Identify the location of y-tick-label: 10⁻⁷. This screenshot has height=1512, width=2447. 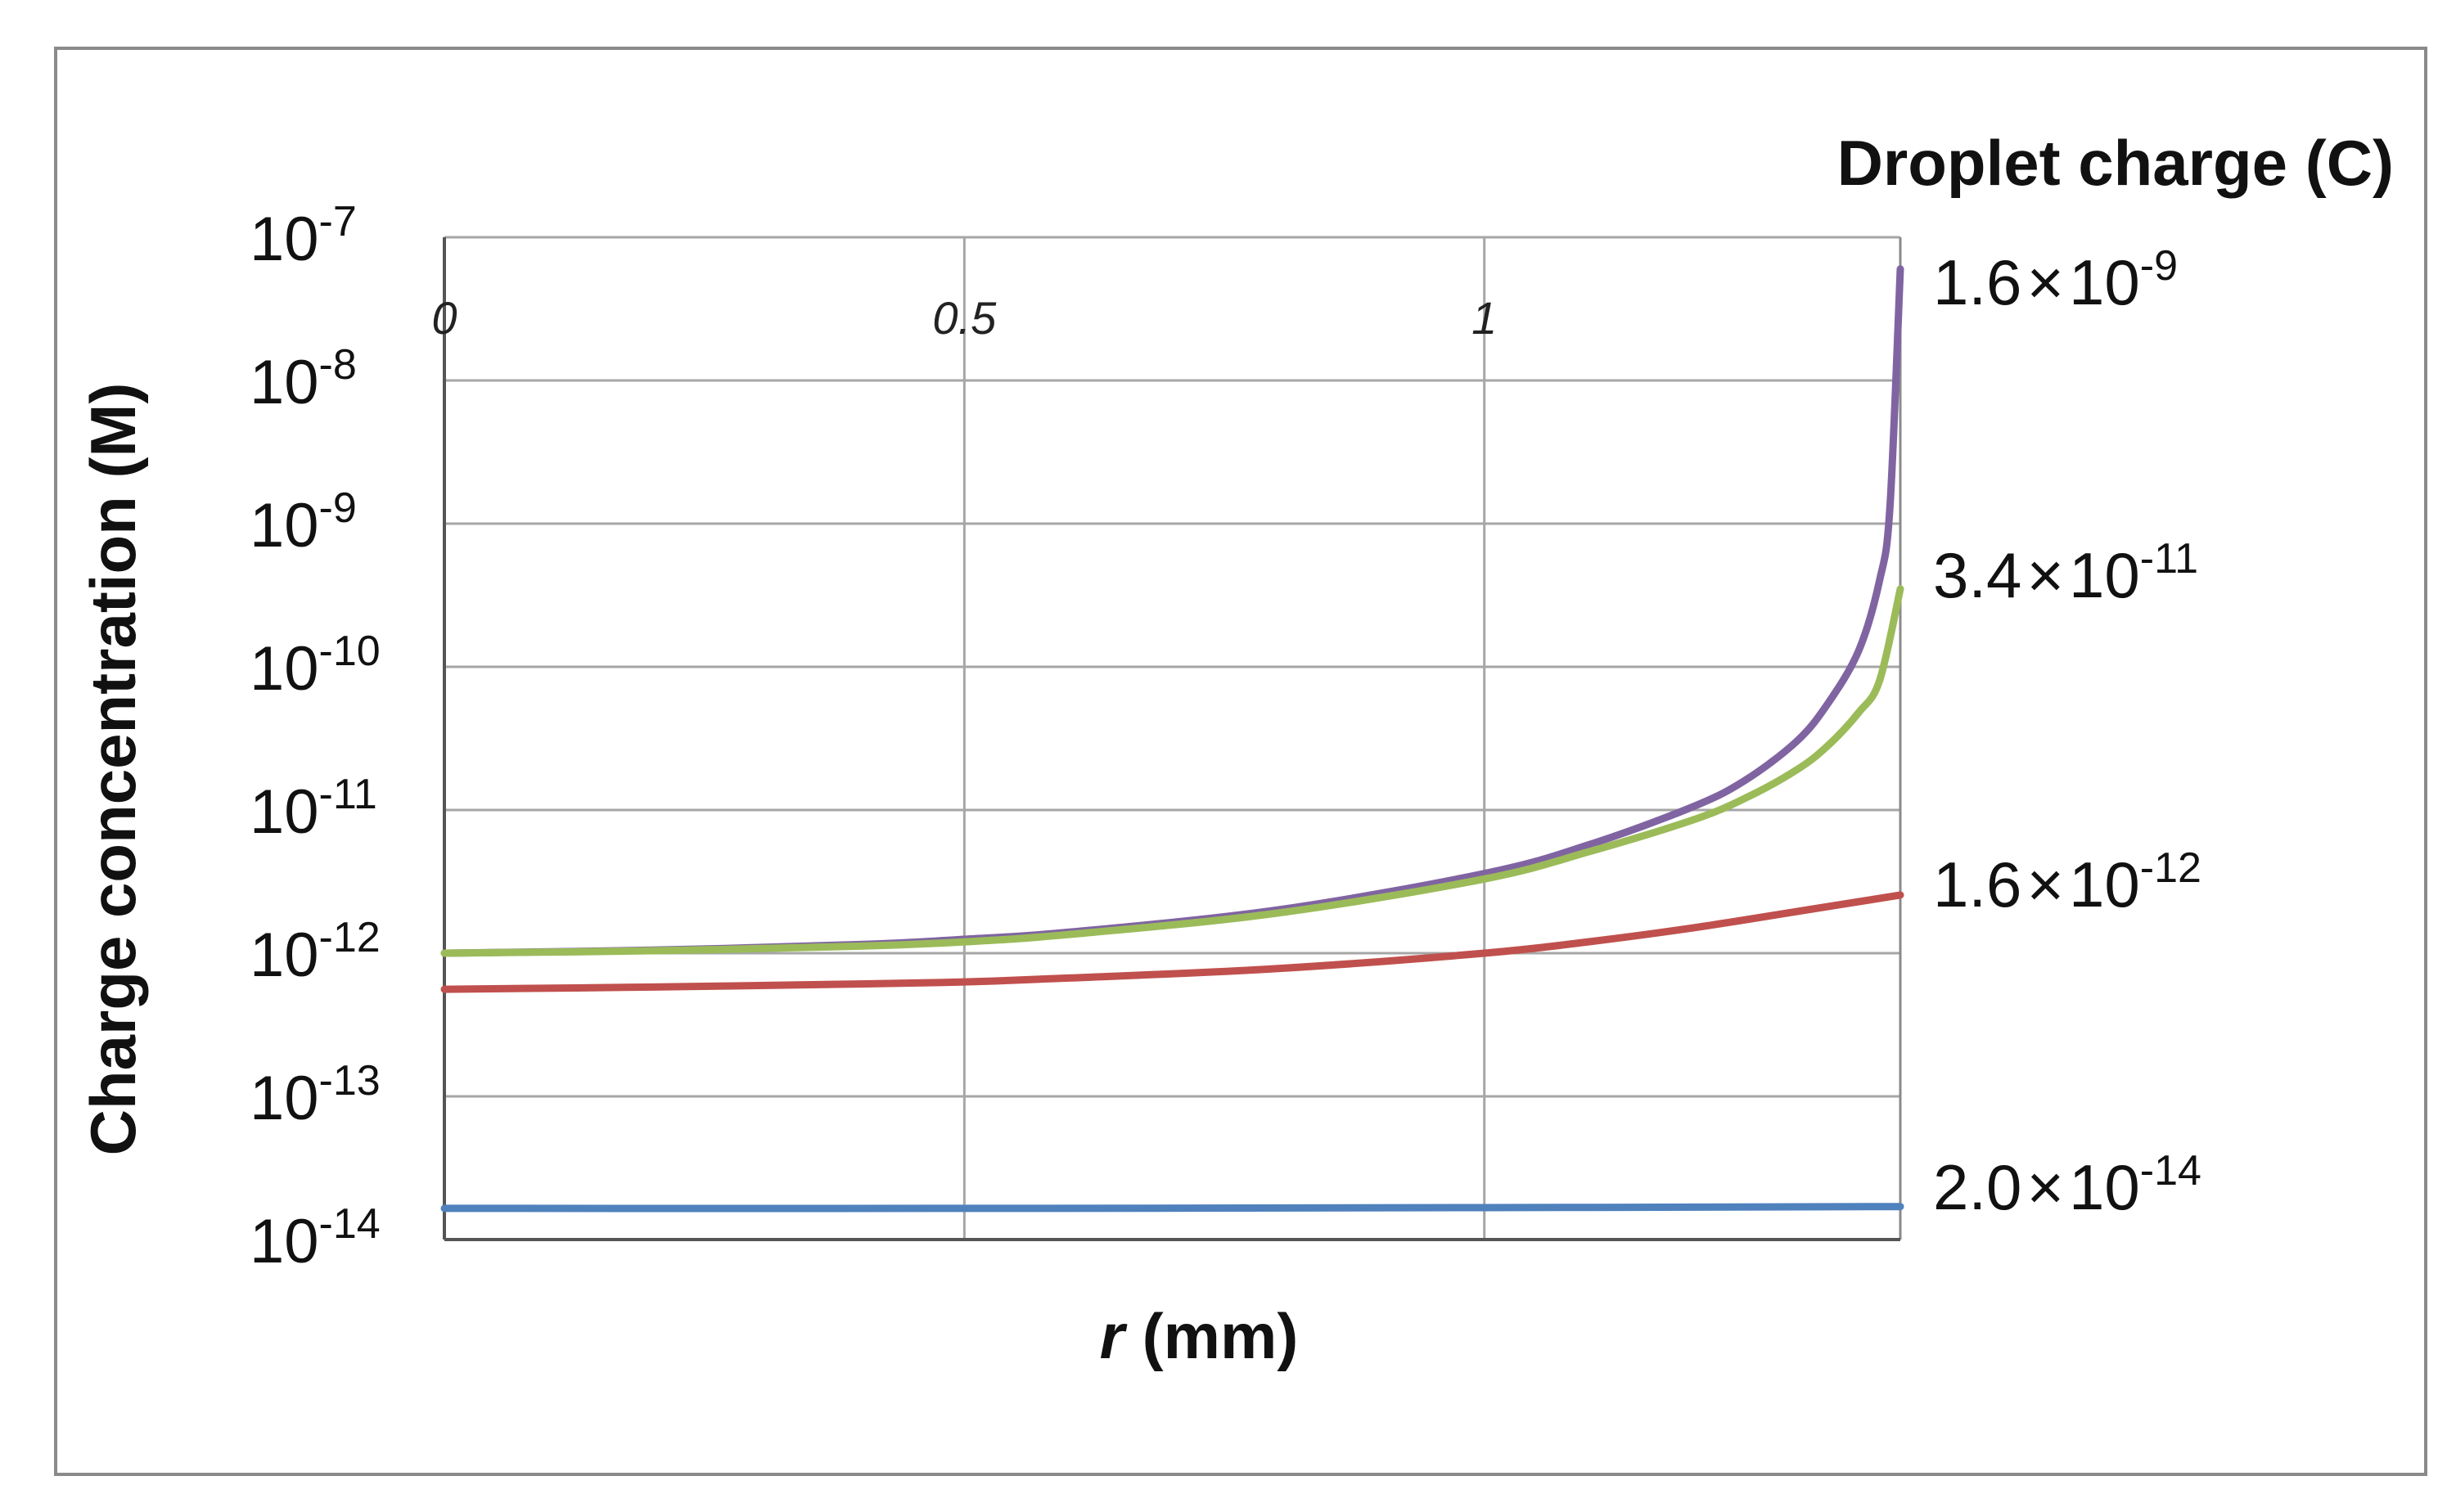
(303, 236).